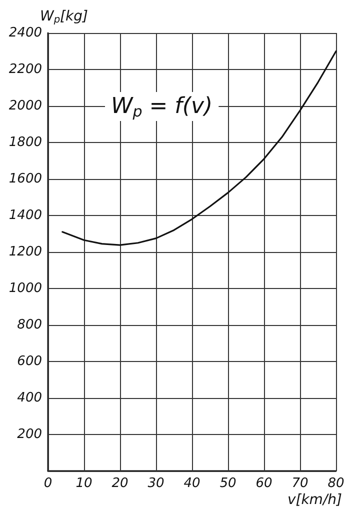 This screenshot has height=521, width=350. Describe the element at coordinates (84, 483) in the screenshot. I see `x-tick-label: 10` at that location.